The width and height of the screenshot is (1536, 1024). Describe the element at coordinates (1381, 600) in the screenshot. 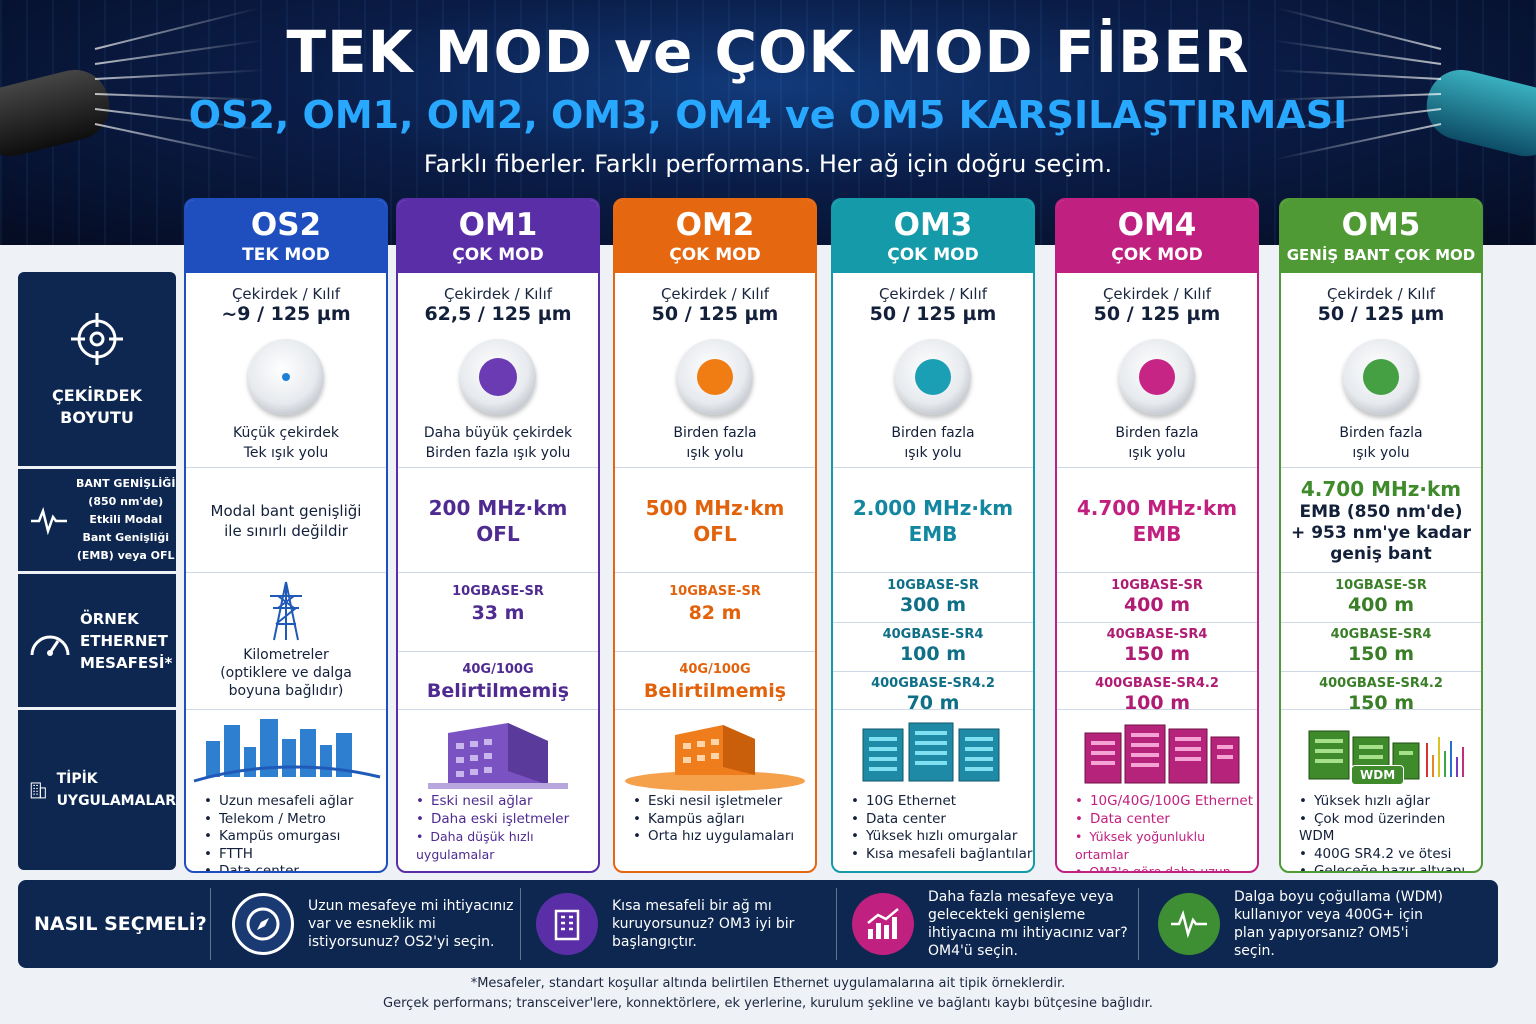

I see `distance-row: 10GBASE-SR 400 m` at that location.